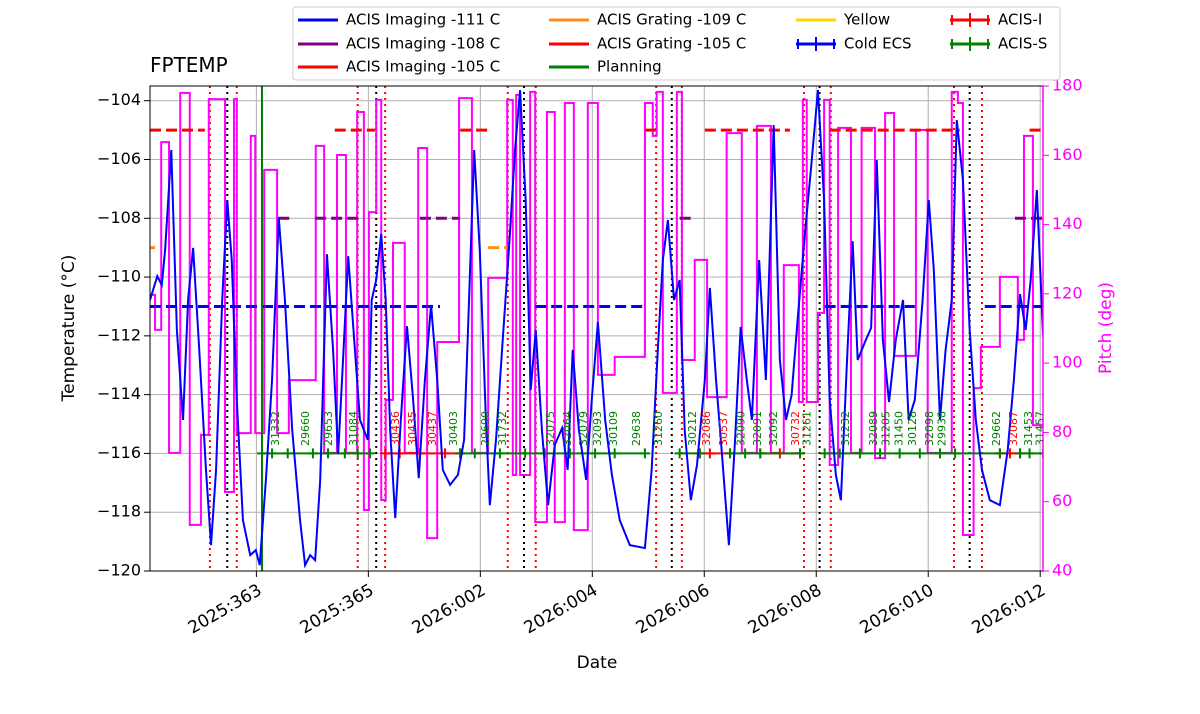  What do you see at coordinates (597, 428) in the screenshot?
I see `obsid-label: 32093` at bounding box center [597, 428].